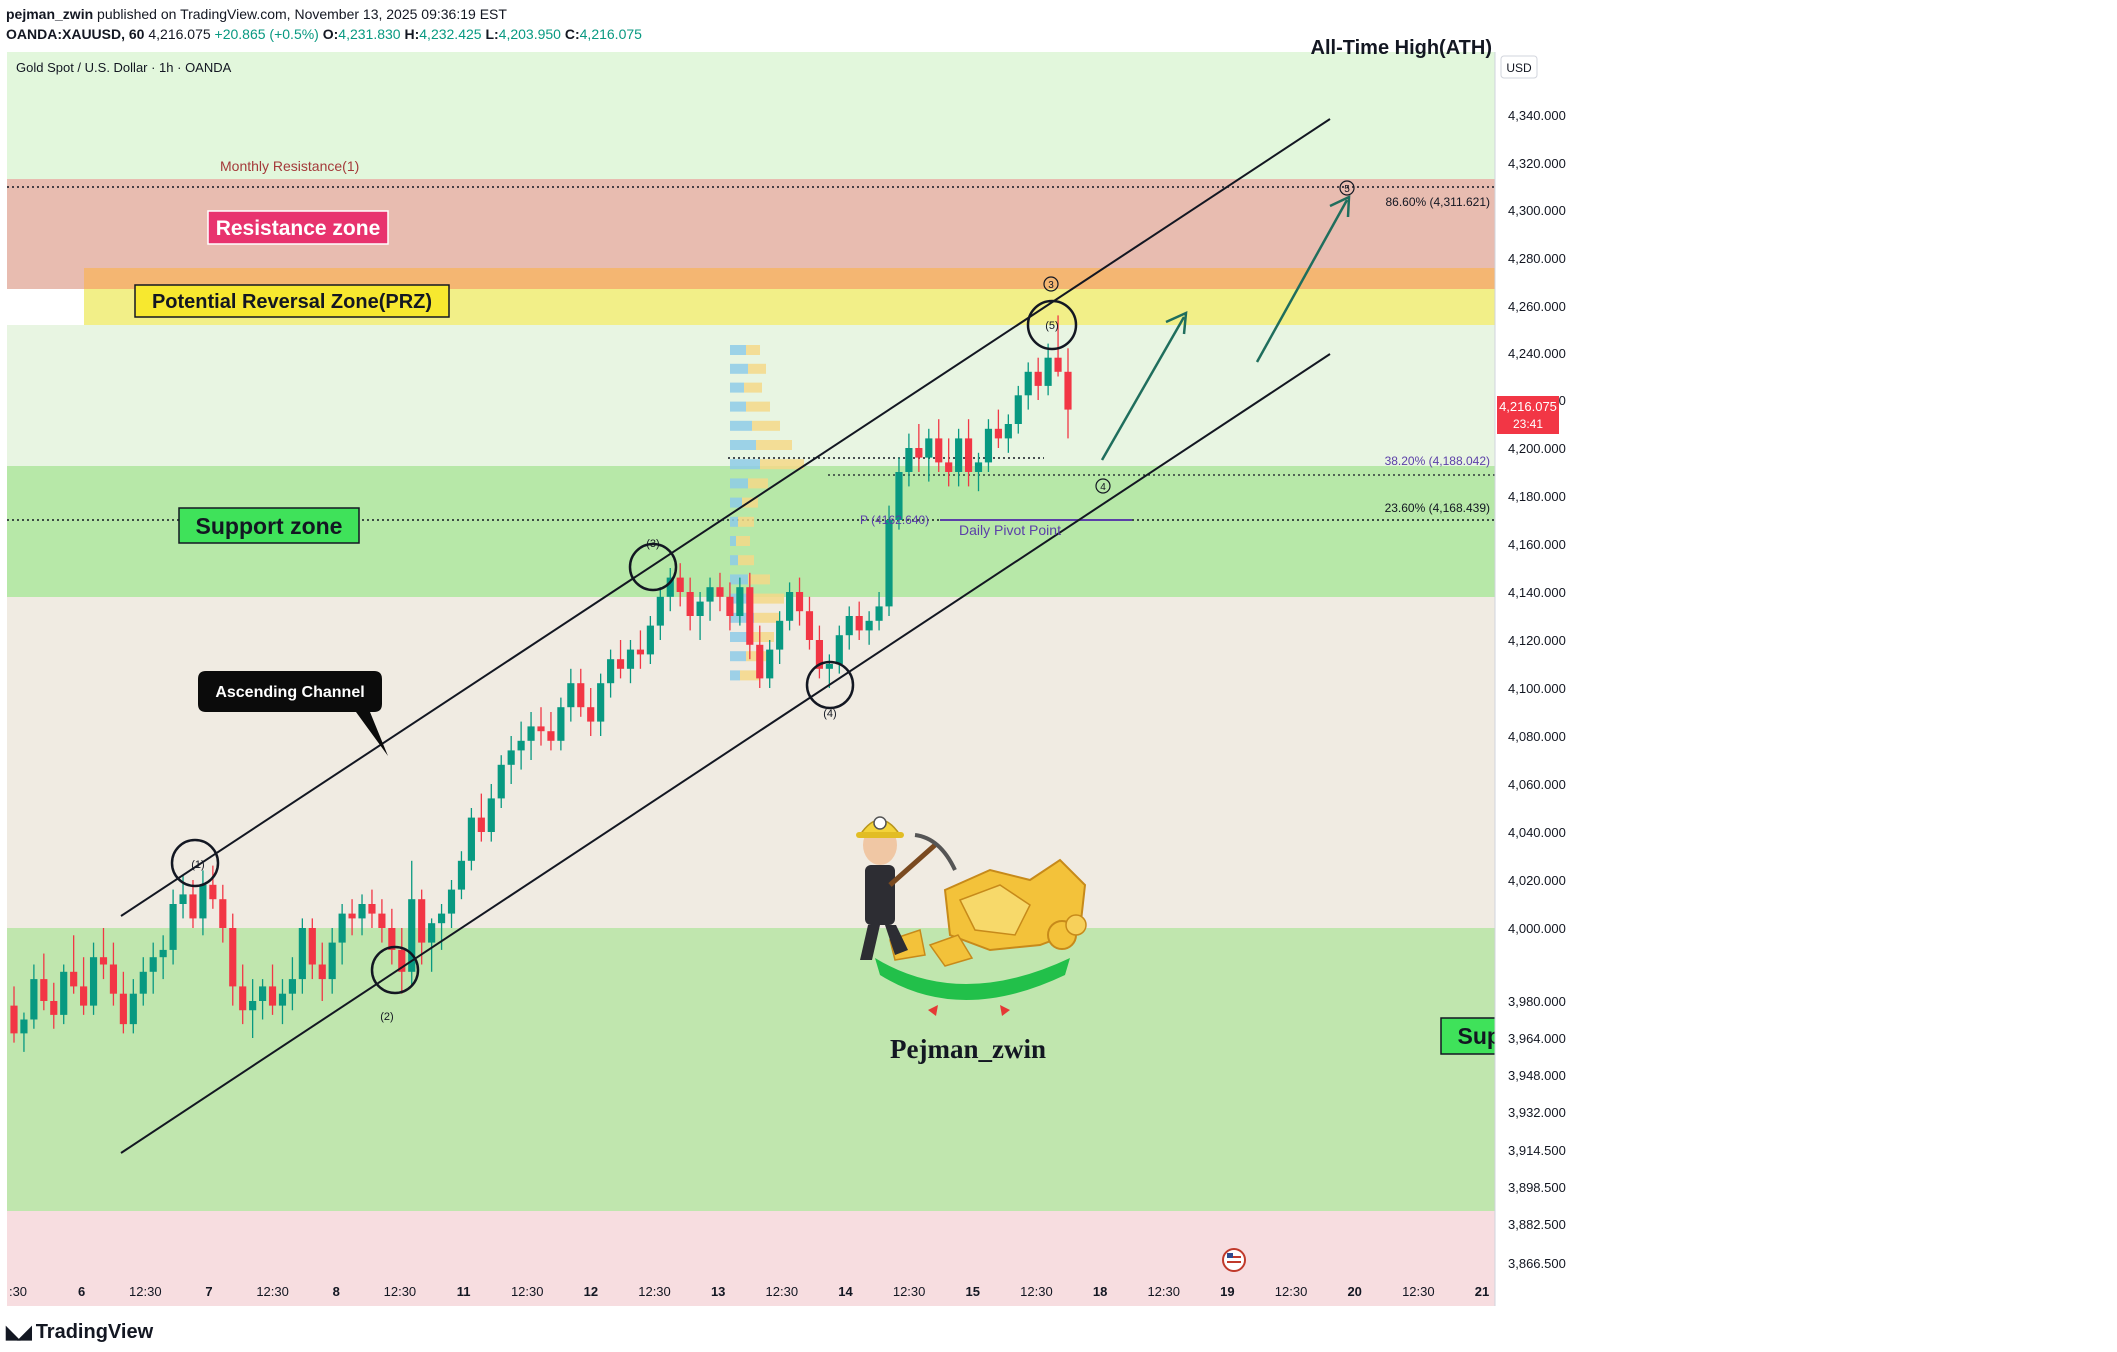 This screenshot has height=1352, width=2117. I want to click on wave5-circle, so click(1052, 325).